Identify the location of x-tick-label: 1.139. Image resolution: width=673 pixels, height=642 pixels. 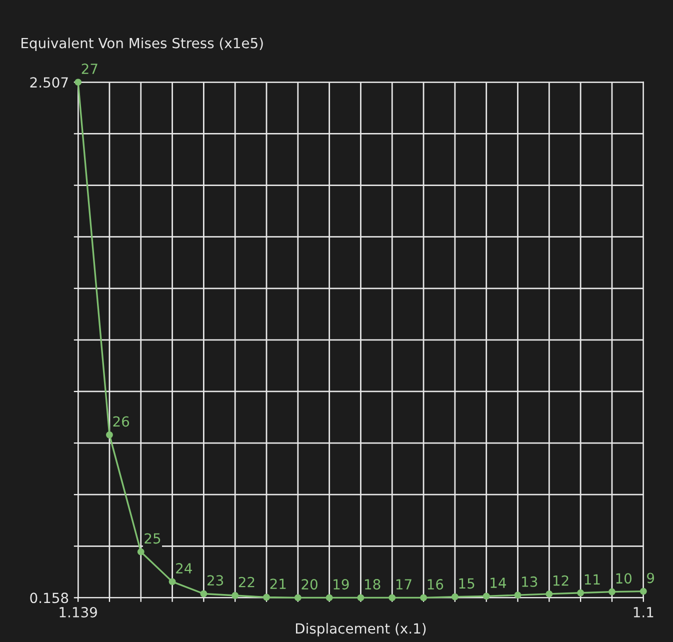
(78, 612).